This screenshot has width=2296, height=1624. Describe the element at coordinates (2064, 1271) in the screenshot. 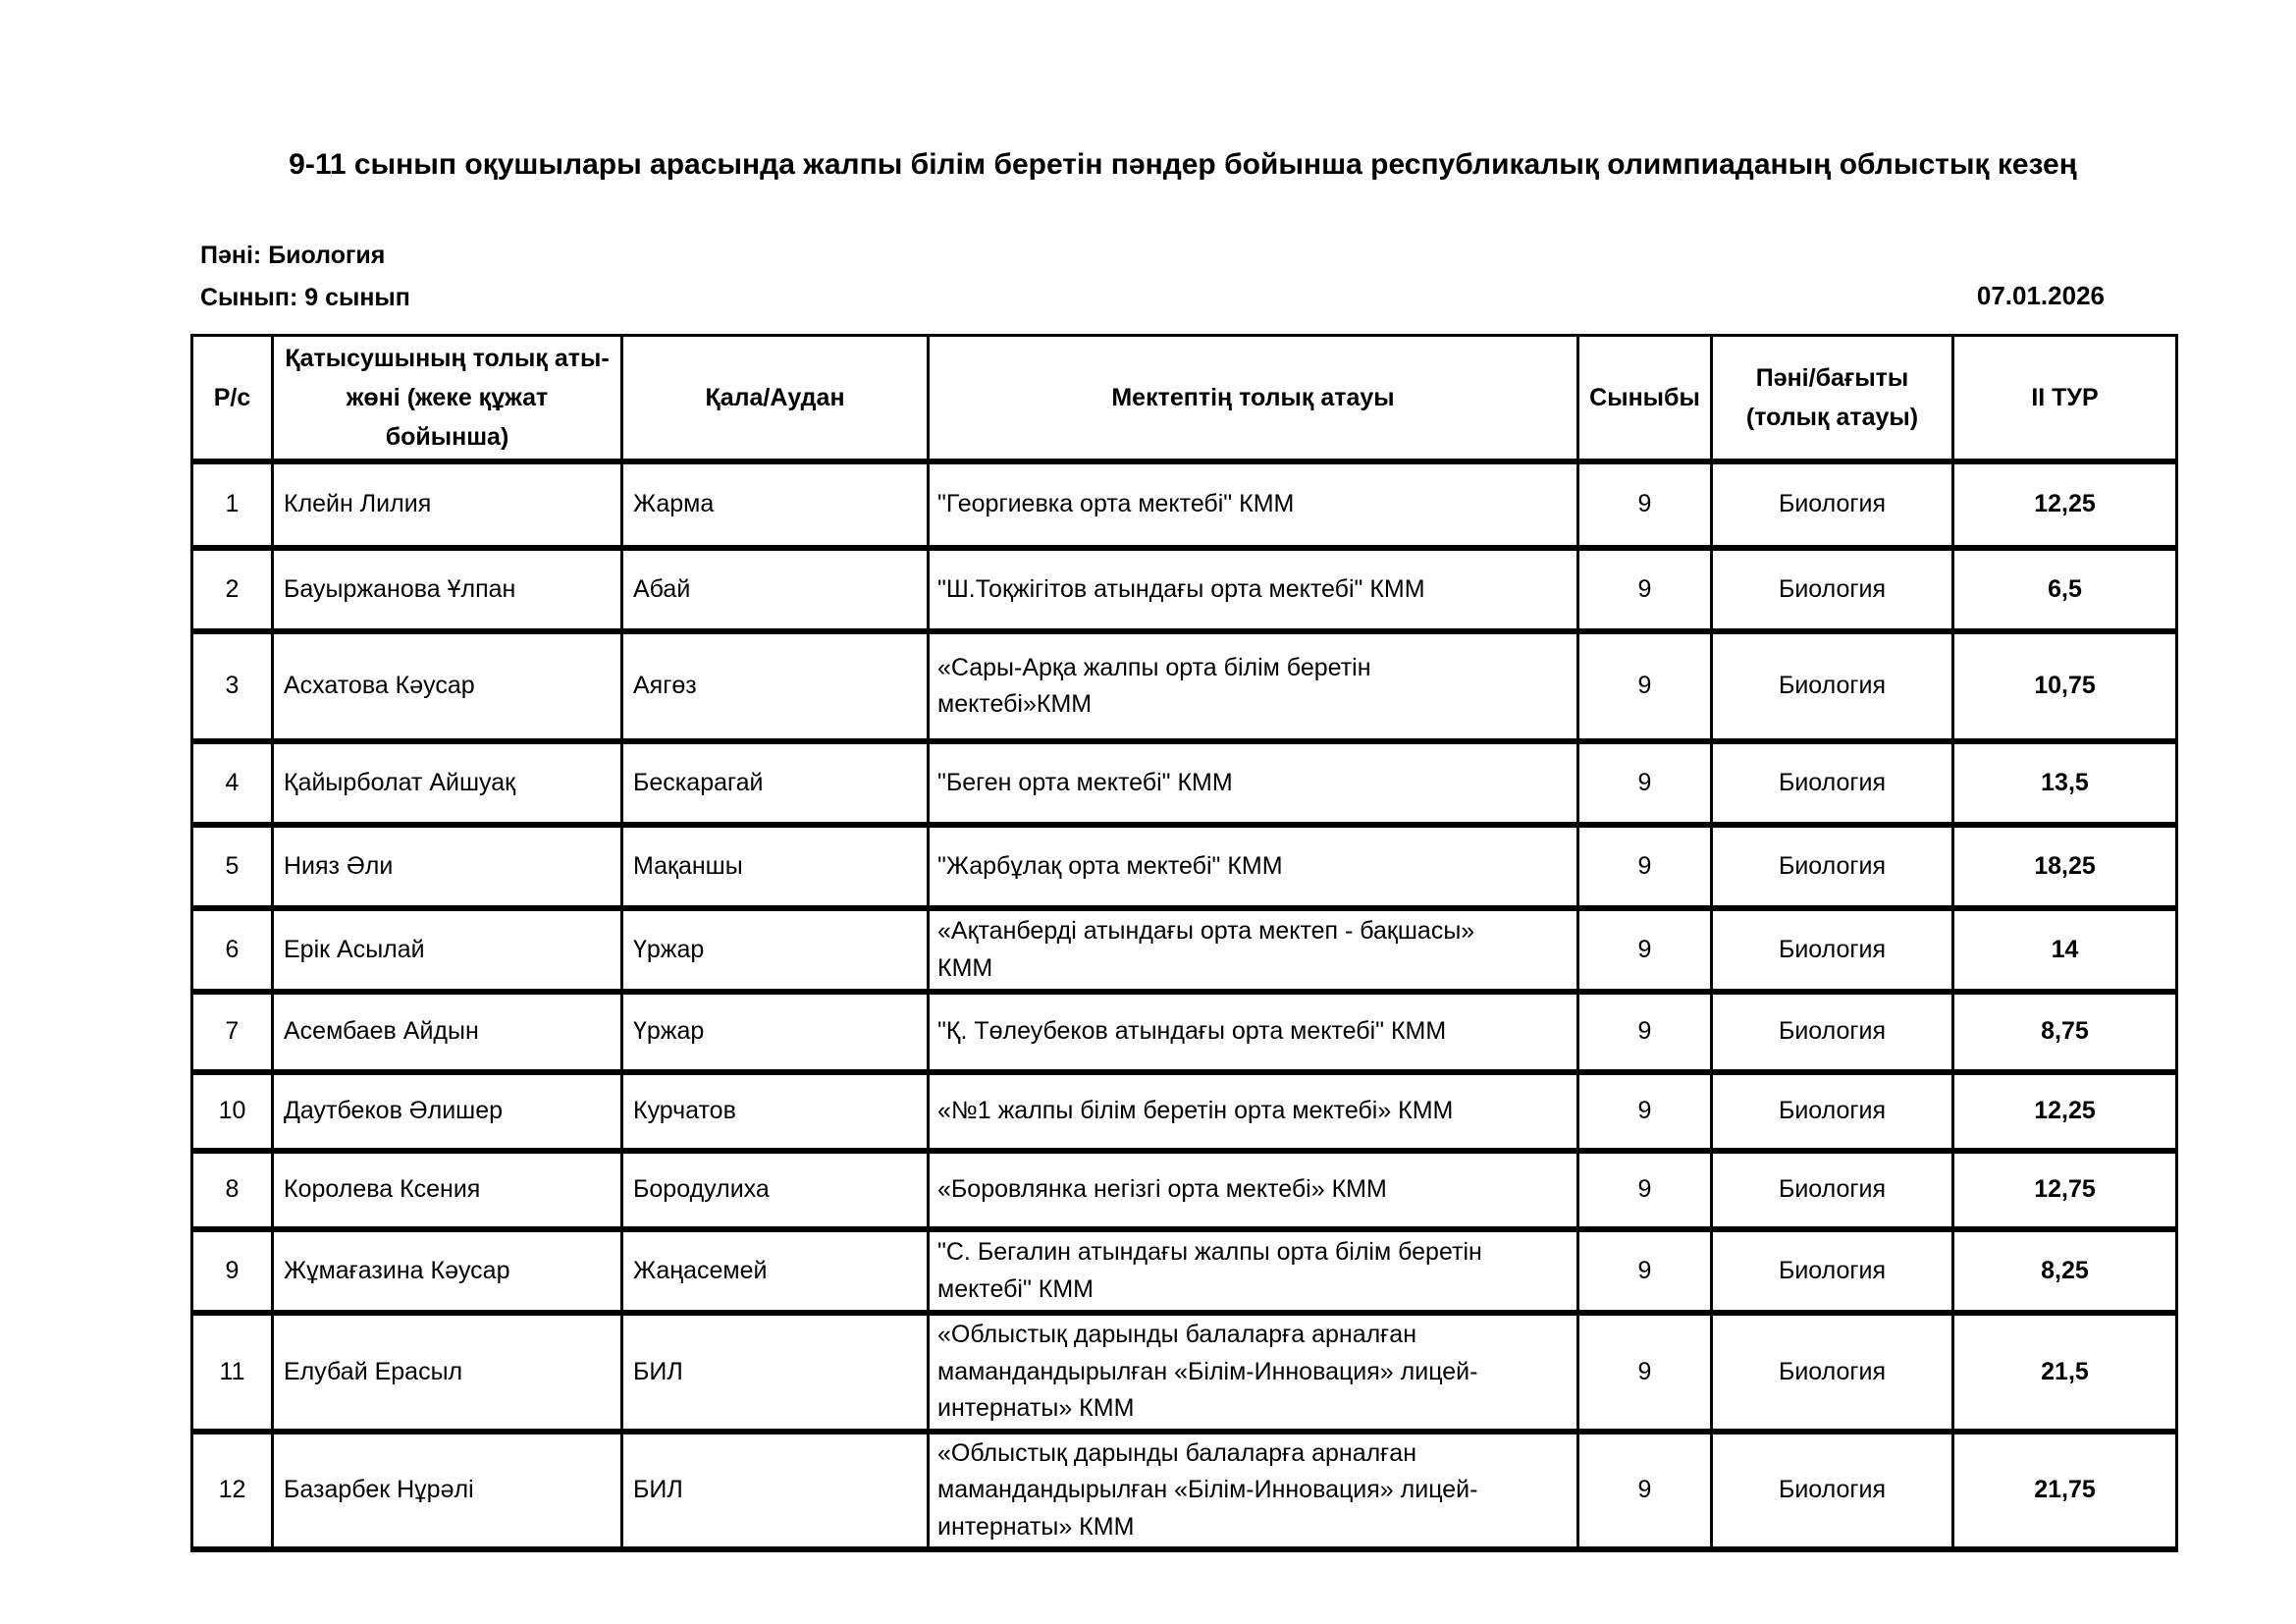

I see `round-2-score-cell: 8,25` at that location.